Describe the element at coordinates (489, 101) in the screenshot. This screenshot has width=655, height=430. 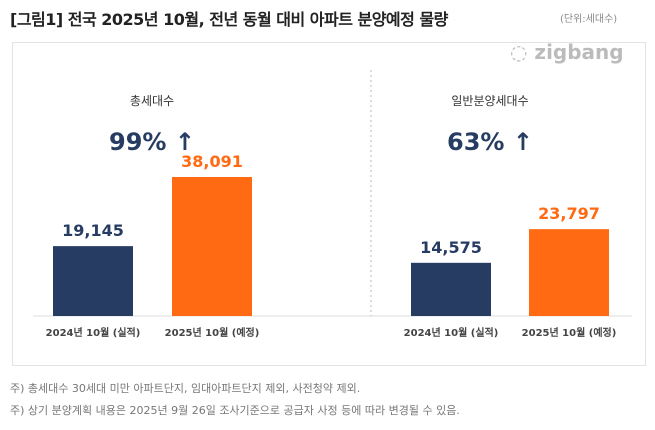
I see `chart-title: 일반분양세대수` at that location.